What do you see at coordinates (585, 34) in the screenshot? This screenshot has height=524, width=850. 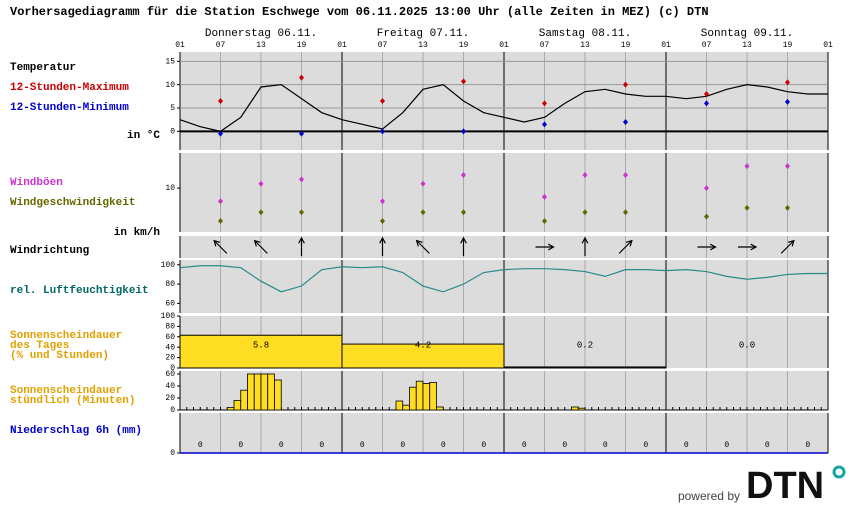 I see `day-label: Samstag 08.11.` at bounding box center [585, 34].